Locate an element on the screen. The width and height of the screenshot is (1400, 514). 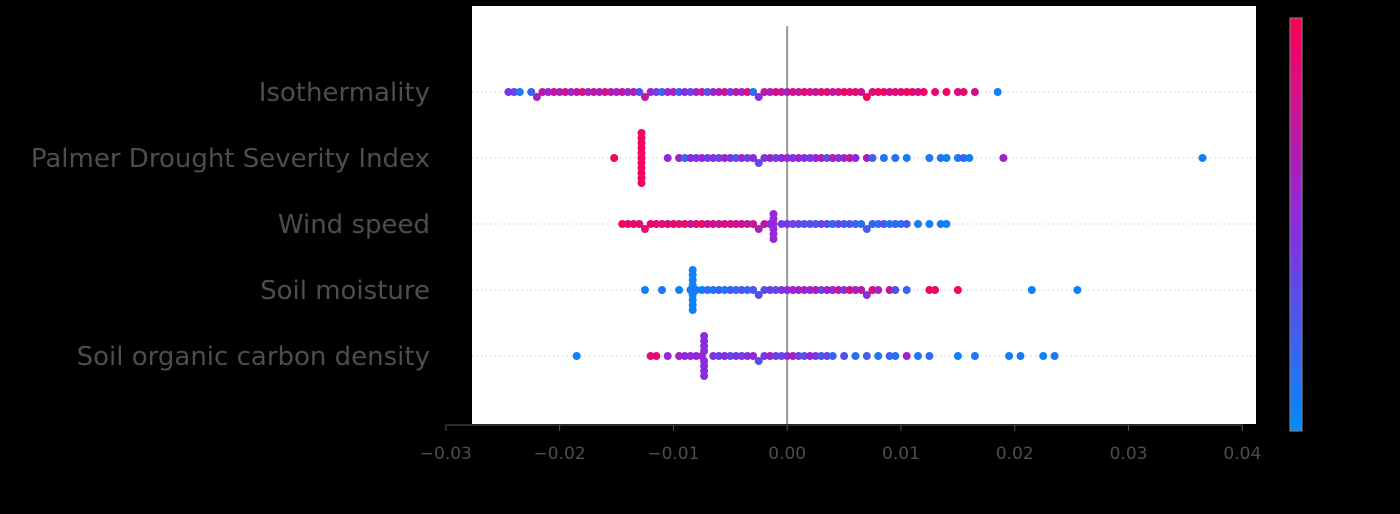
x-tick-label: 0.02 is located at coordinates (1015, 454).